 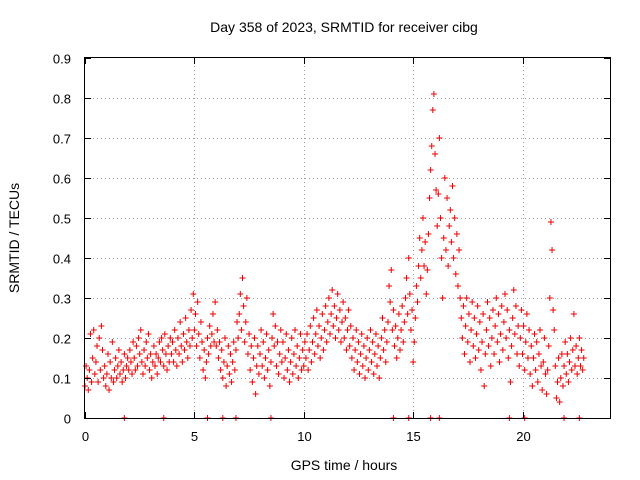 What do you see at coordinates (62, 239) in the screenshot?
I see `y-tick-labels: 0 0.1 0.2 0.3 0.4 0.5 0.6 0.7 0.8 0.9` at bounding box center [62, 239].